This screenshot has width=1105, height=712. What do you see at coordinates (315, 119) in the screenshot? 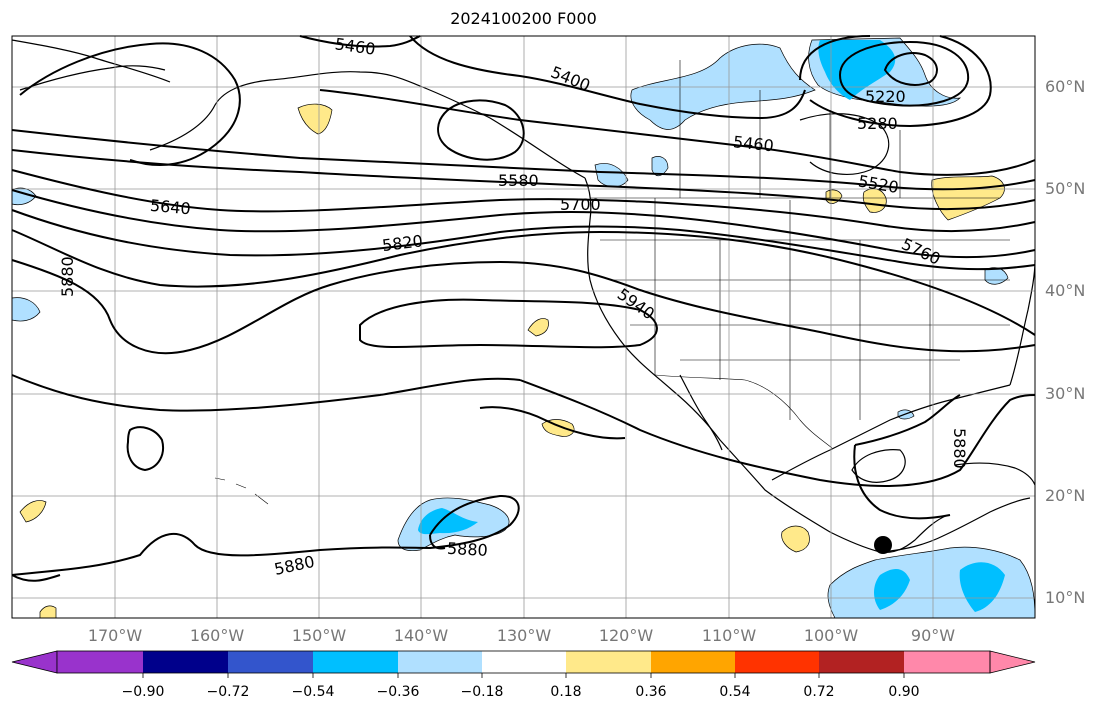
I see `shade-positive-bering` at bounding box center [315, 119].